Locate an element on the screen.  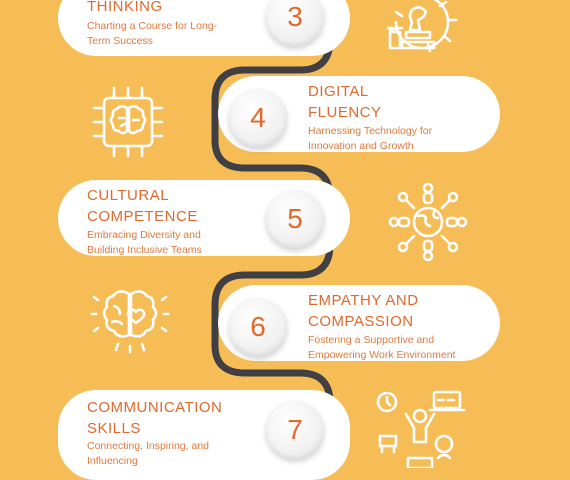
step-4-title: DIGITAL FLUENCY is located at coordinates (345, 102).